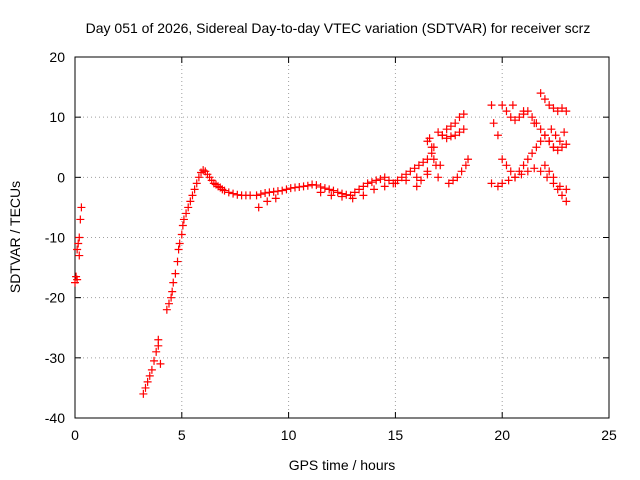  I want to click on y-tick-label: -20, so click(55, 298).